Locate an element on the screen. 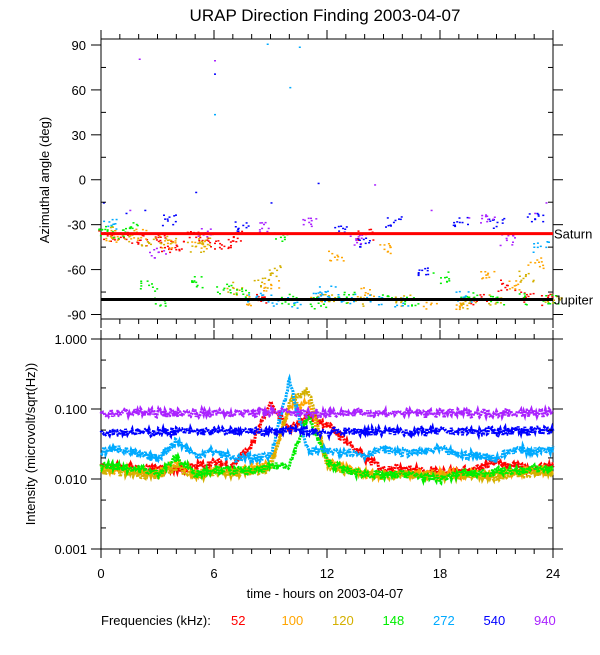  chart-title: URAP Direction Finding 2003-04-07 is located at coordinates (325, 15).